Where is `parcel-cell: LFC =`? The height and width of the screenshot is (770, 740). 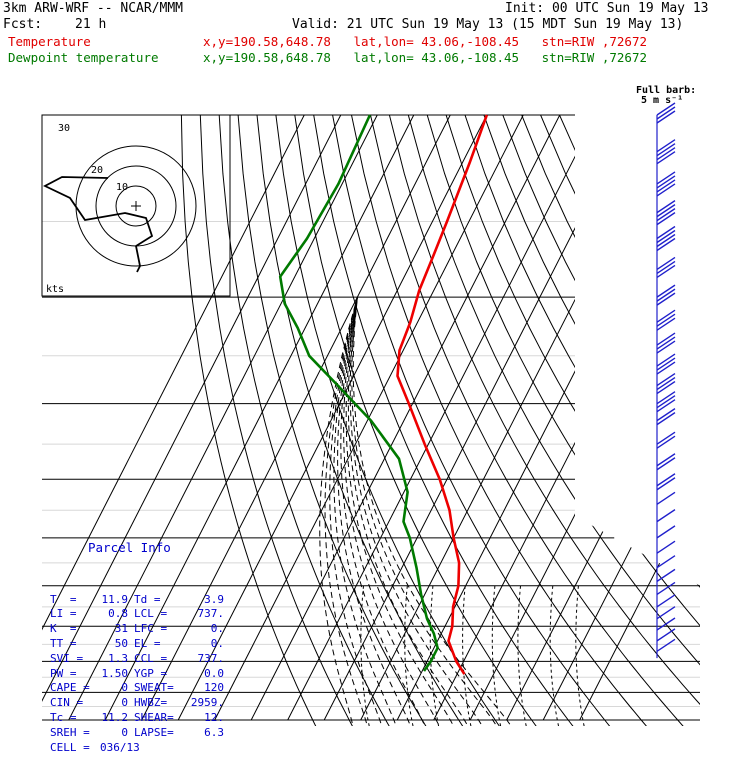 parcel-cell: LFC = is located at coordinates (150, 629).